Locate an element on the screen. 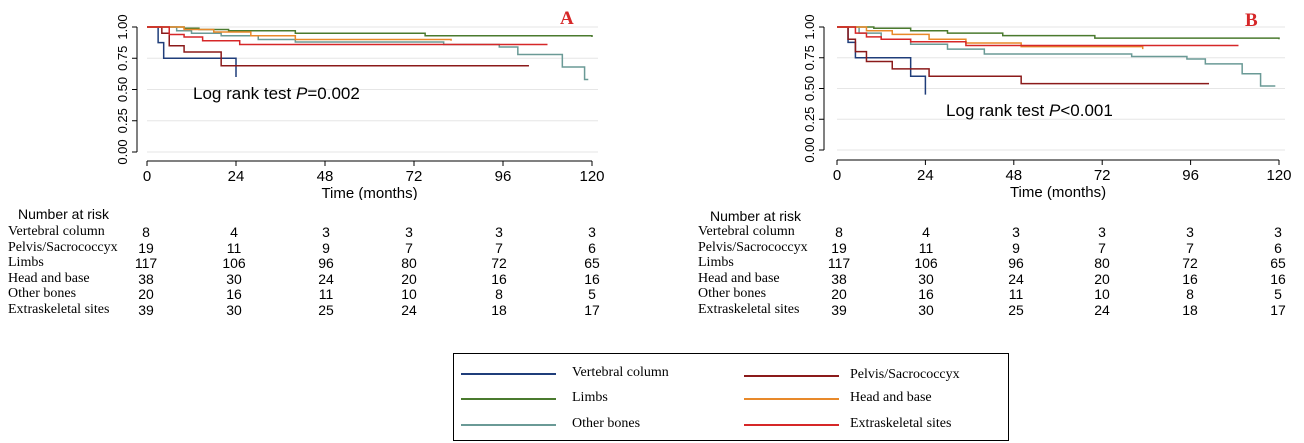 This screenshot has width=1304, height=443. risk-row-label: Pelvis/Sacrococcyx is located at coordinates (753, 247).